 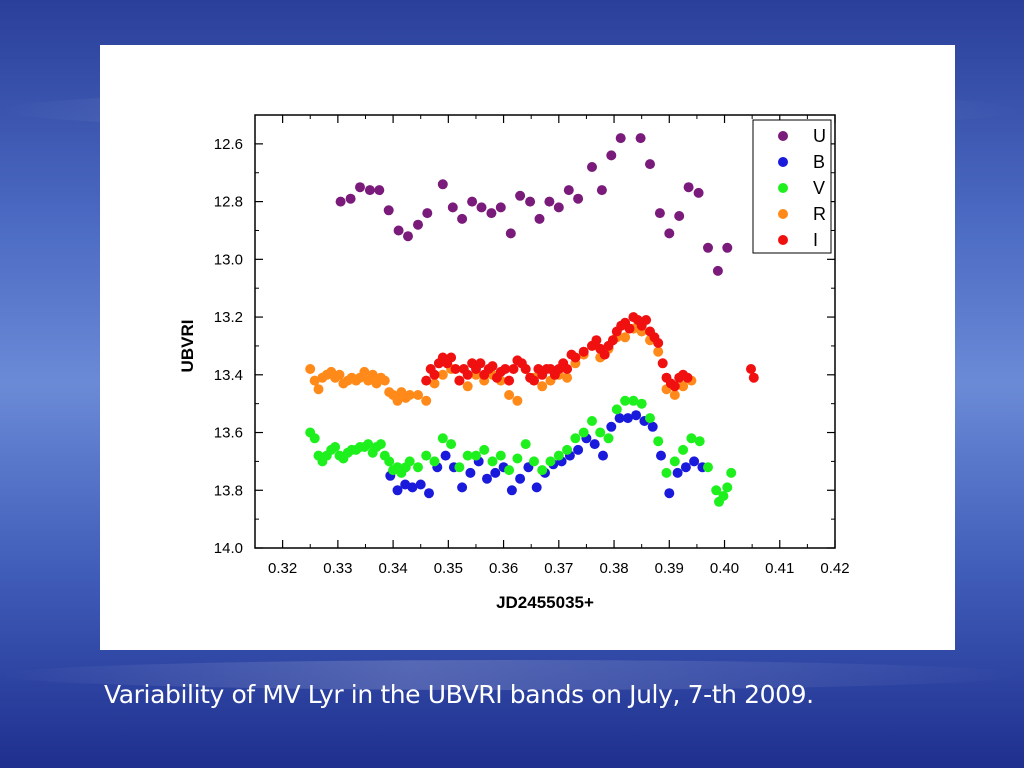 I want to click on legend-marker-u, so click(x=783, y=136).